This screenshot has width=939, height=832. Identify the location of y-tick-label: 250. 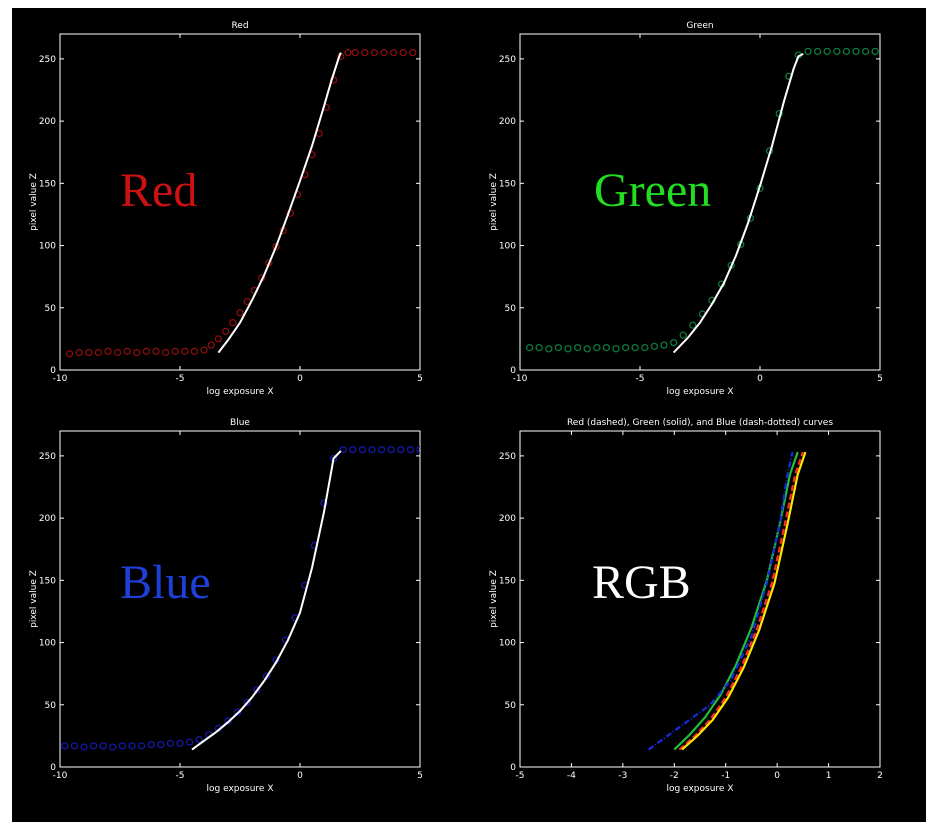
(507, 457).